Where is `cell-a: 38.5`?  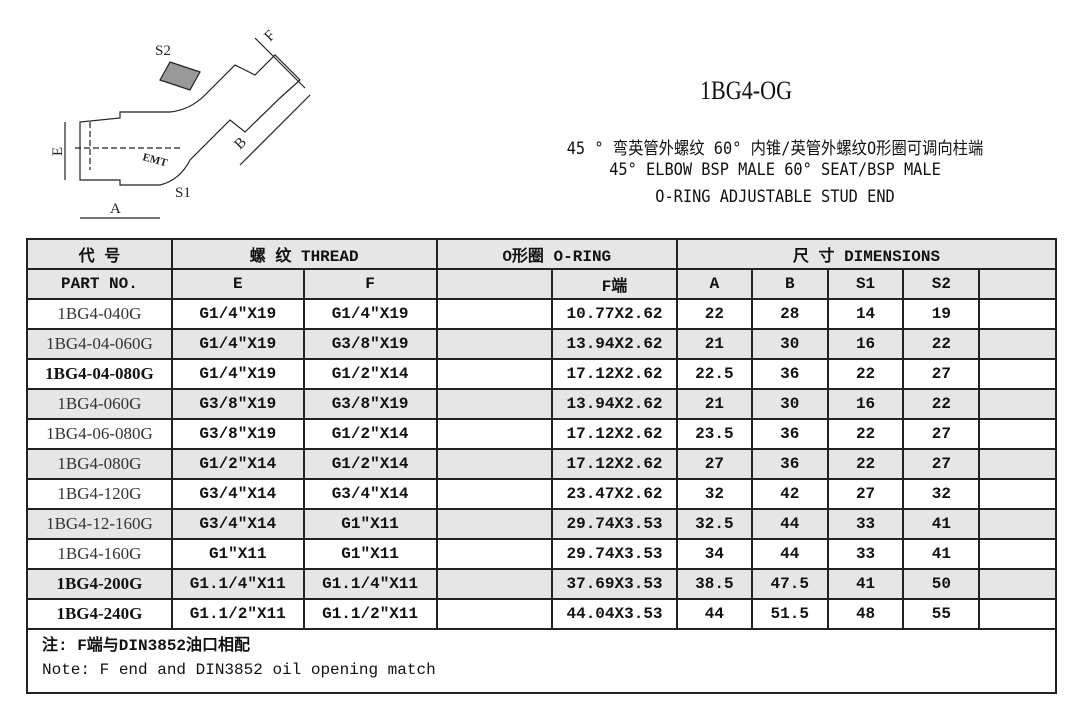 cell-a: 38.5 is located at coordinates (714, 584).